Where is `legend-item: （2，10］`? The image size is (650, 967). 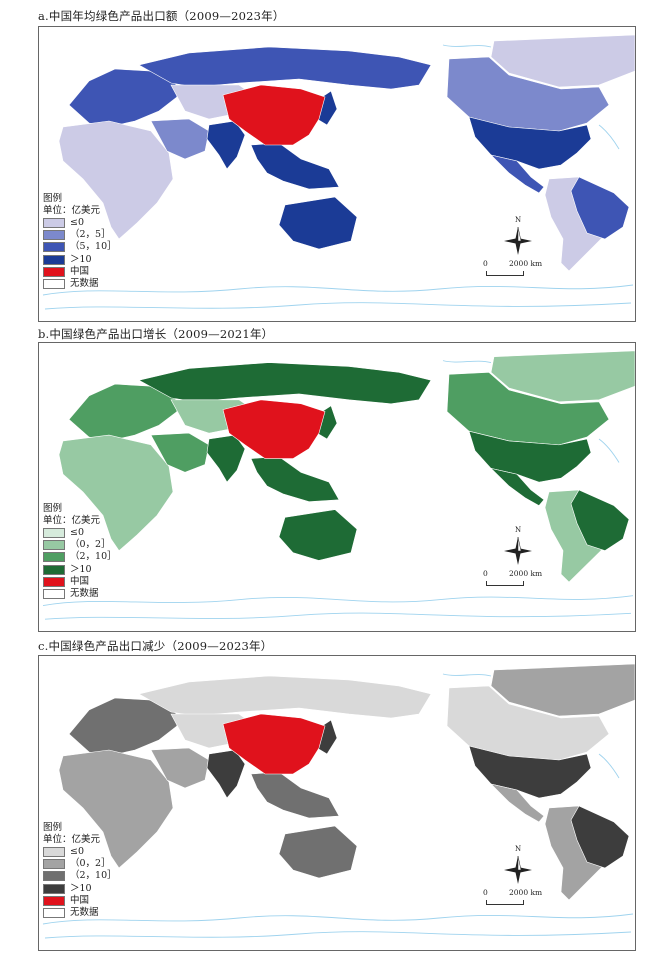 legend-item: （2，10］ is located at coordinates (80, 876).